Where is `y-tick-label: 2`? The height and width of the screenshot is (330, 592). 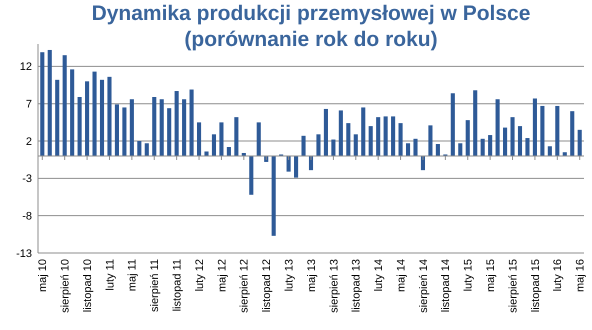
y-tick-label: 2 is located at coordinates (29, 142).